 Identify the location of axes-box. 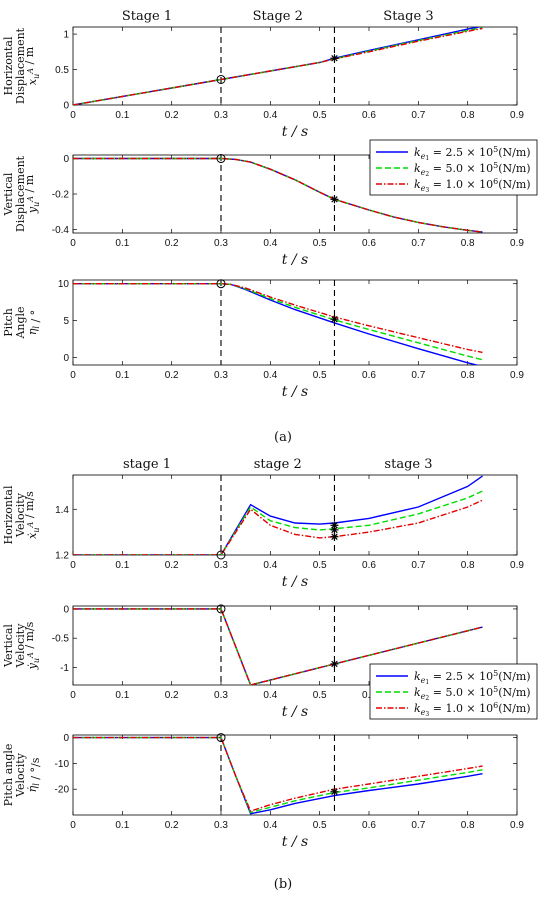
(295, 322).